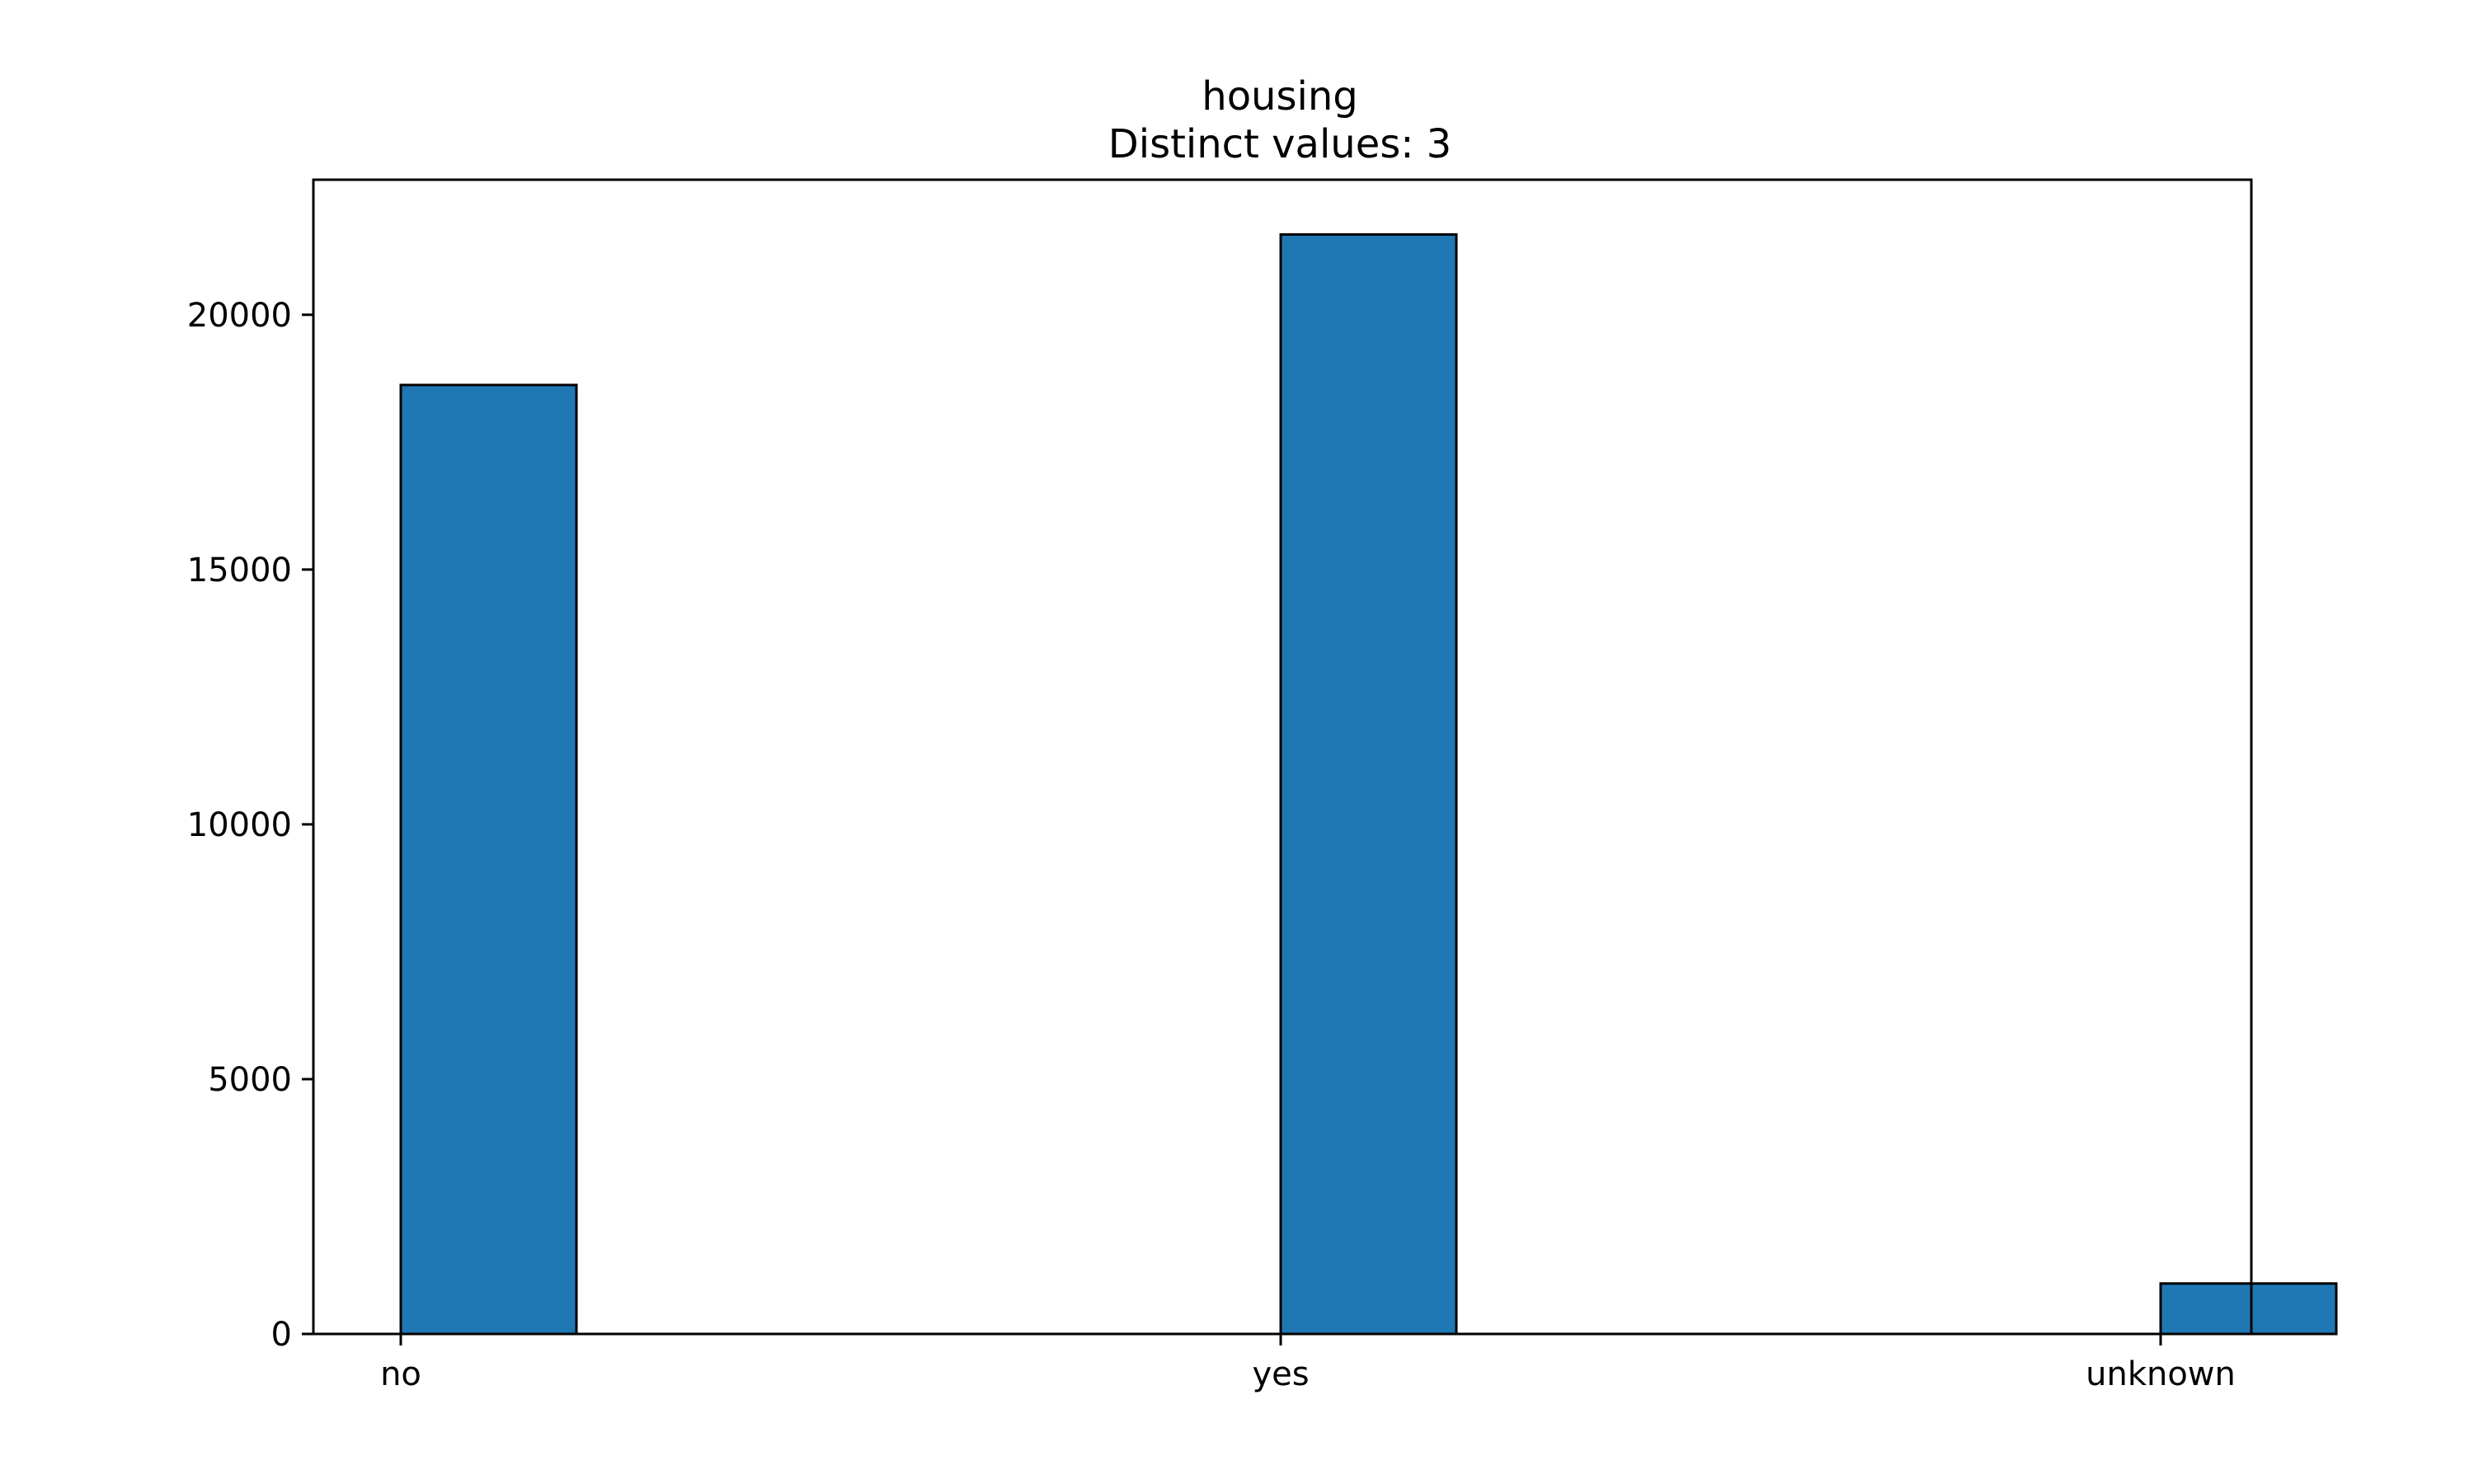 This screenshot has width=2474, height=1484. I want to click on chart-subtitle: Distinct values: 3, so click(1279, 144).